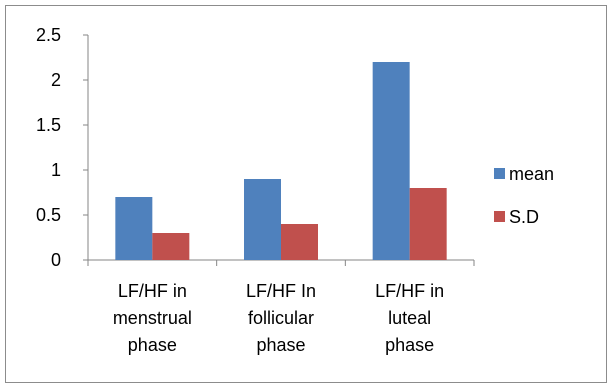 The image size is (612, 388). What do you see at coordinates (48, 125) in the screenshot?
I see `y-tick-label: 1.5` at bounding box center [48, 125].